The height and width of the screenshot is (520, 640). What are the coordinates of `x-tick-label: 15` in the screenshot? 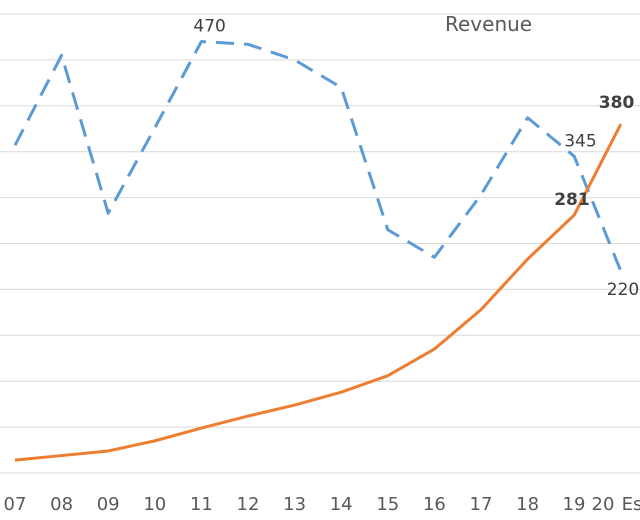 It's located at (387, 504).